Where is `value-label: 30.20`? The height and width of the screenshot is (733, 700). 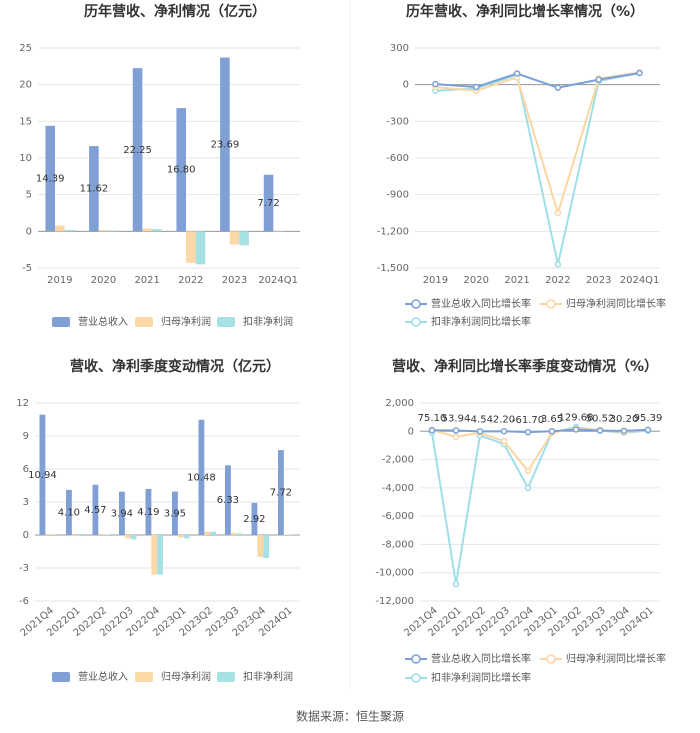
value-label: 30.20 is located at coordinates (624, 419).